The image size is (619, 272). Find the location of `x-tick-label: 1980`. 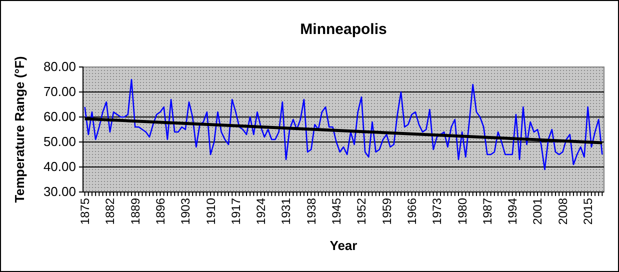

x-tick-label: 1980 is located at coordinates (462, 211).